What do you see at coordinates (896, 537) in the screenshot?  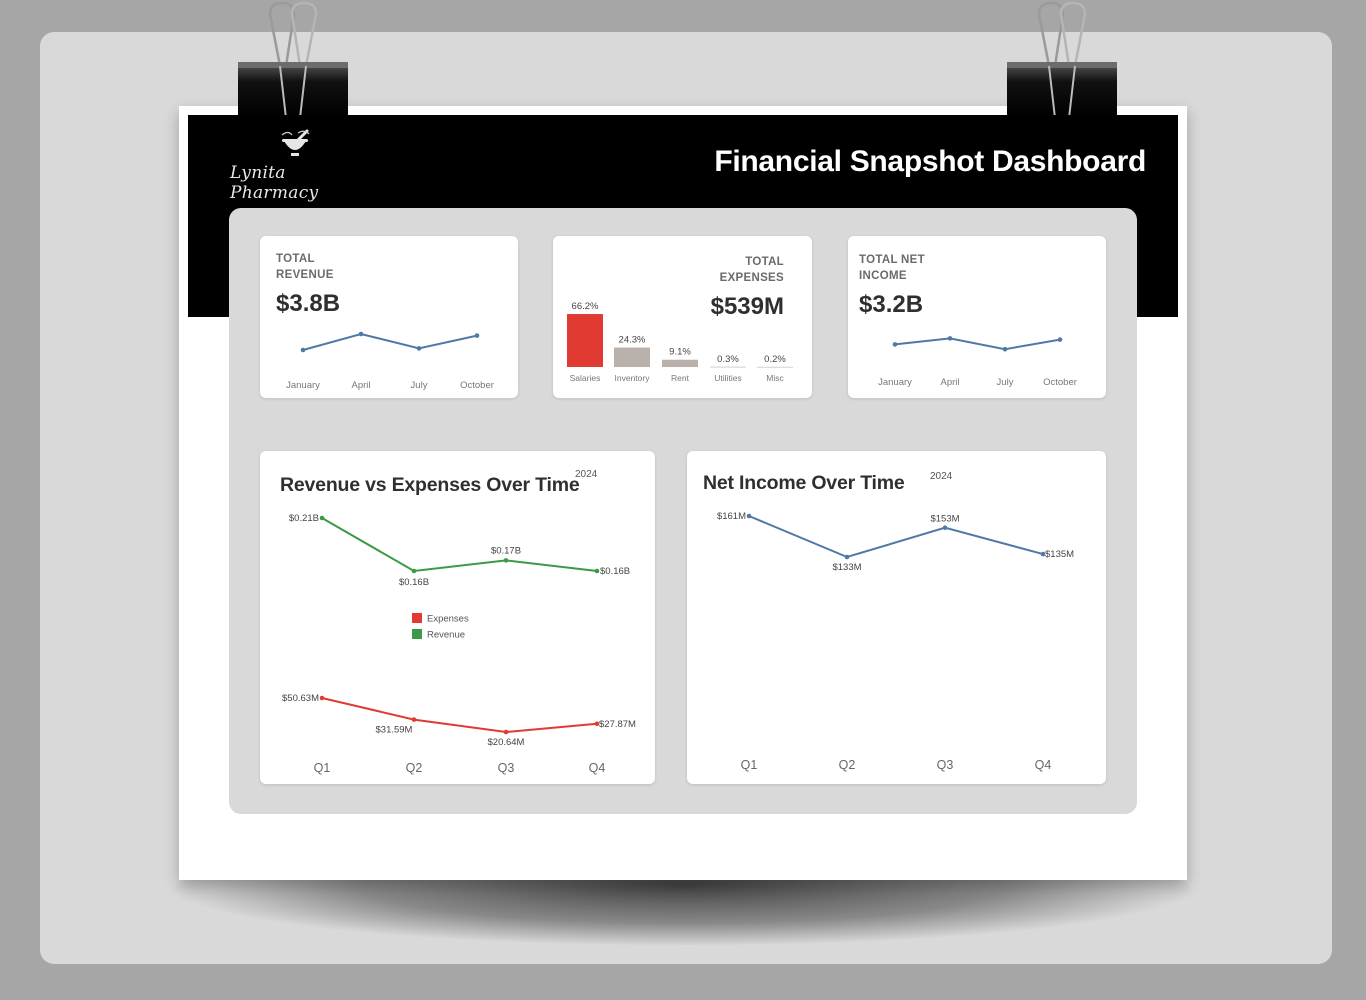 I see `net-income-line` at bounding box center [896, 537].